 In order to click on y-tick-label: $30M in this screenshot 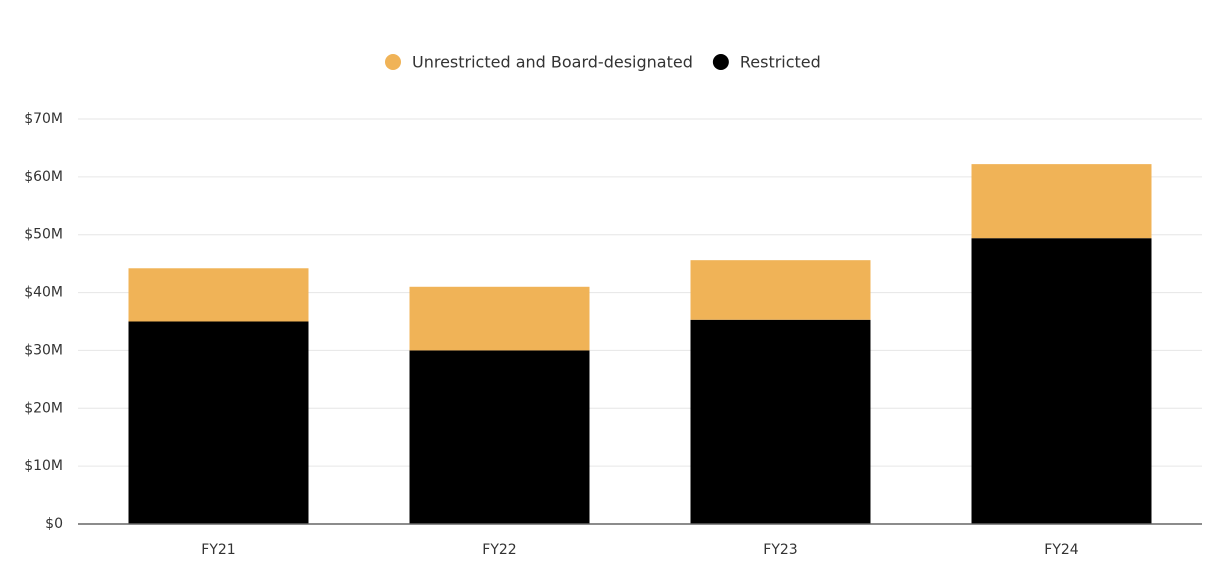, I will do `click(43, 350)`.